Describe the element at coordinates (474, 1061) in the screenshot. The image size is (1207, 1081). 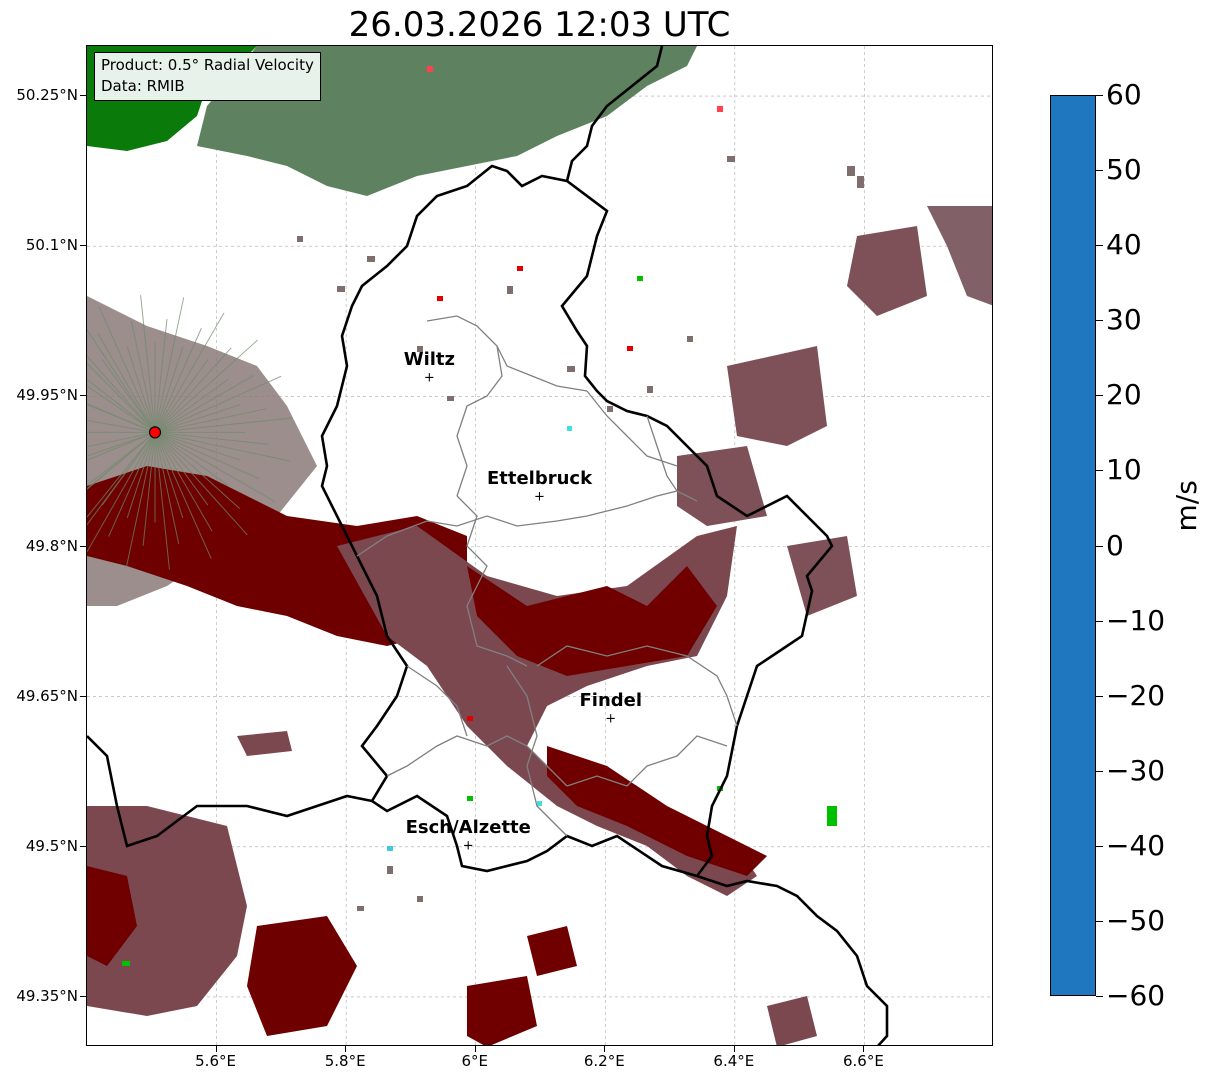
I see `lon-tick-label: 6°E` at that location.